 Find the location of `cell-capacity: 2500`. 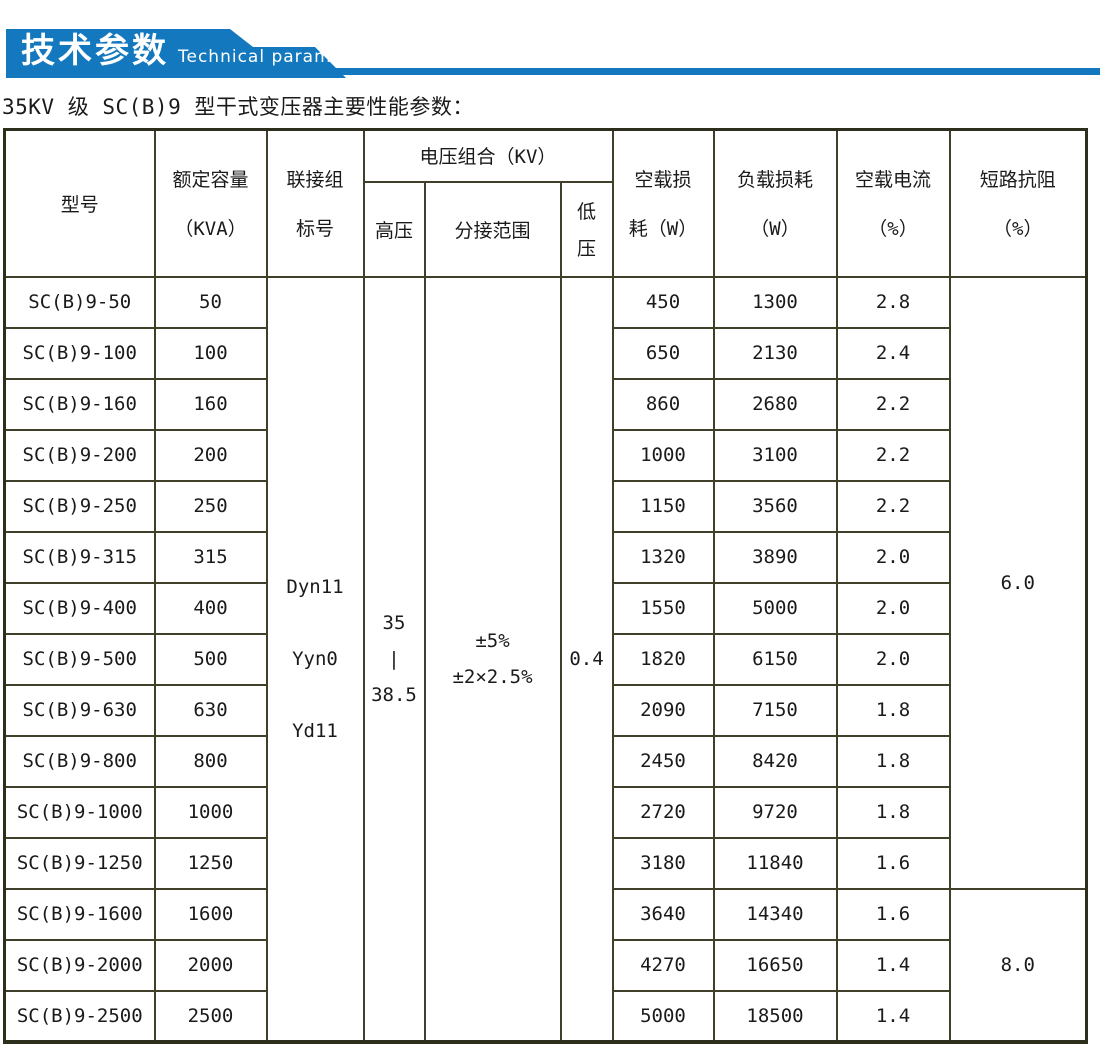

cell-capacity: 2500 is located at coordinates (210, 1016).